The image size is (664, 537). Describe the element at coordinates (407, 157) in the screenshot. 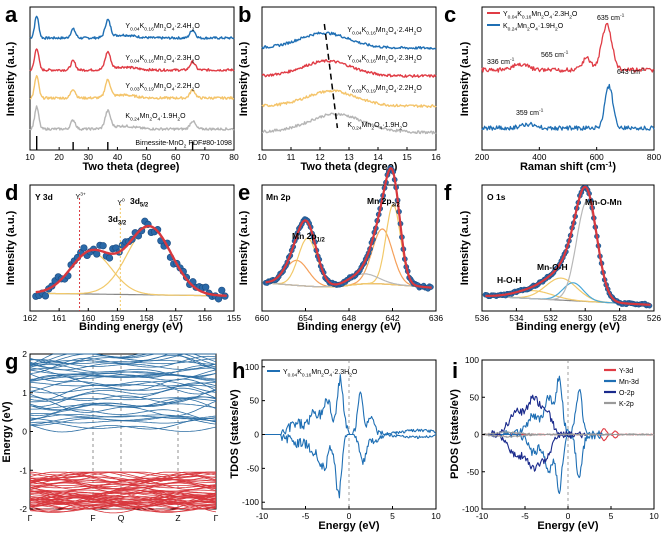

I see `x-tick-label: 15` at that location.